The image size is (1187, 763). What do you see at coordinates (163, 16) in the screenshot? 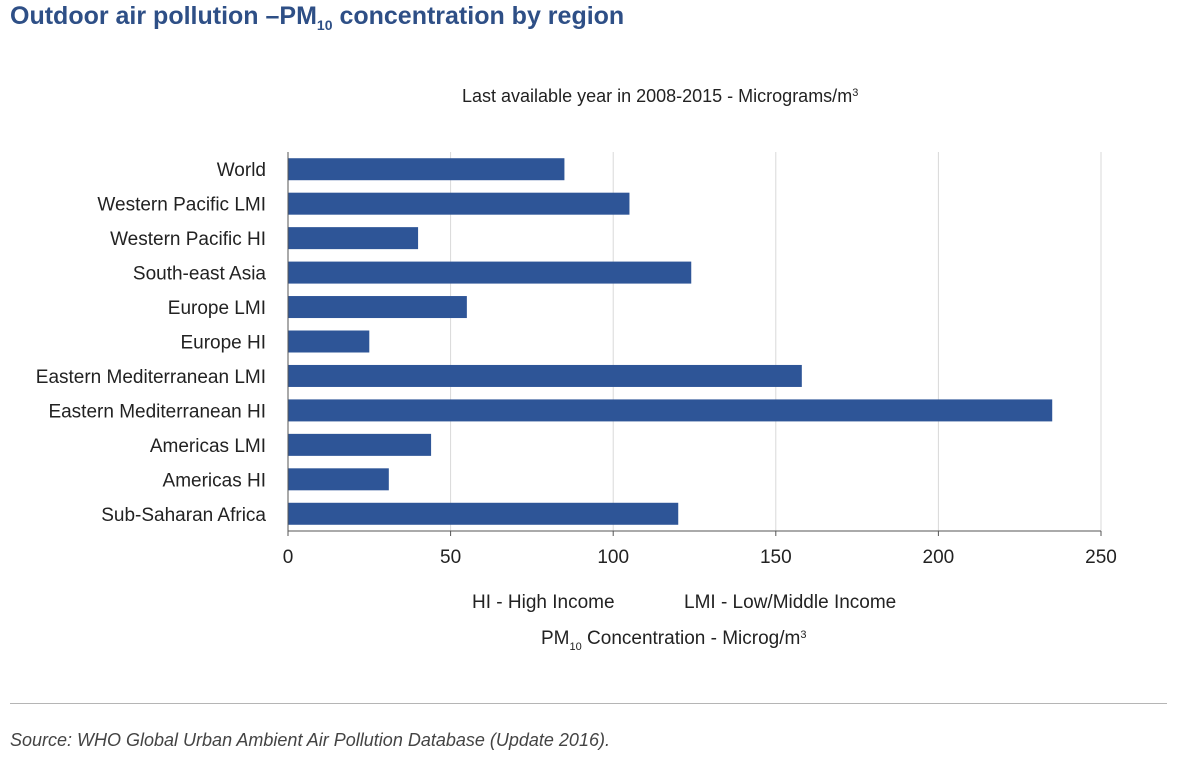
I see `title-main: Outdoor air pollution –PM` at bounding box center [163, 16].